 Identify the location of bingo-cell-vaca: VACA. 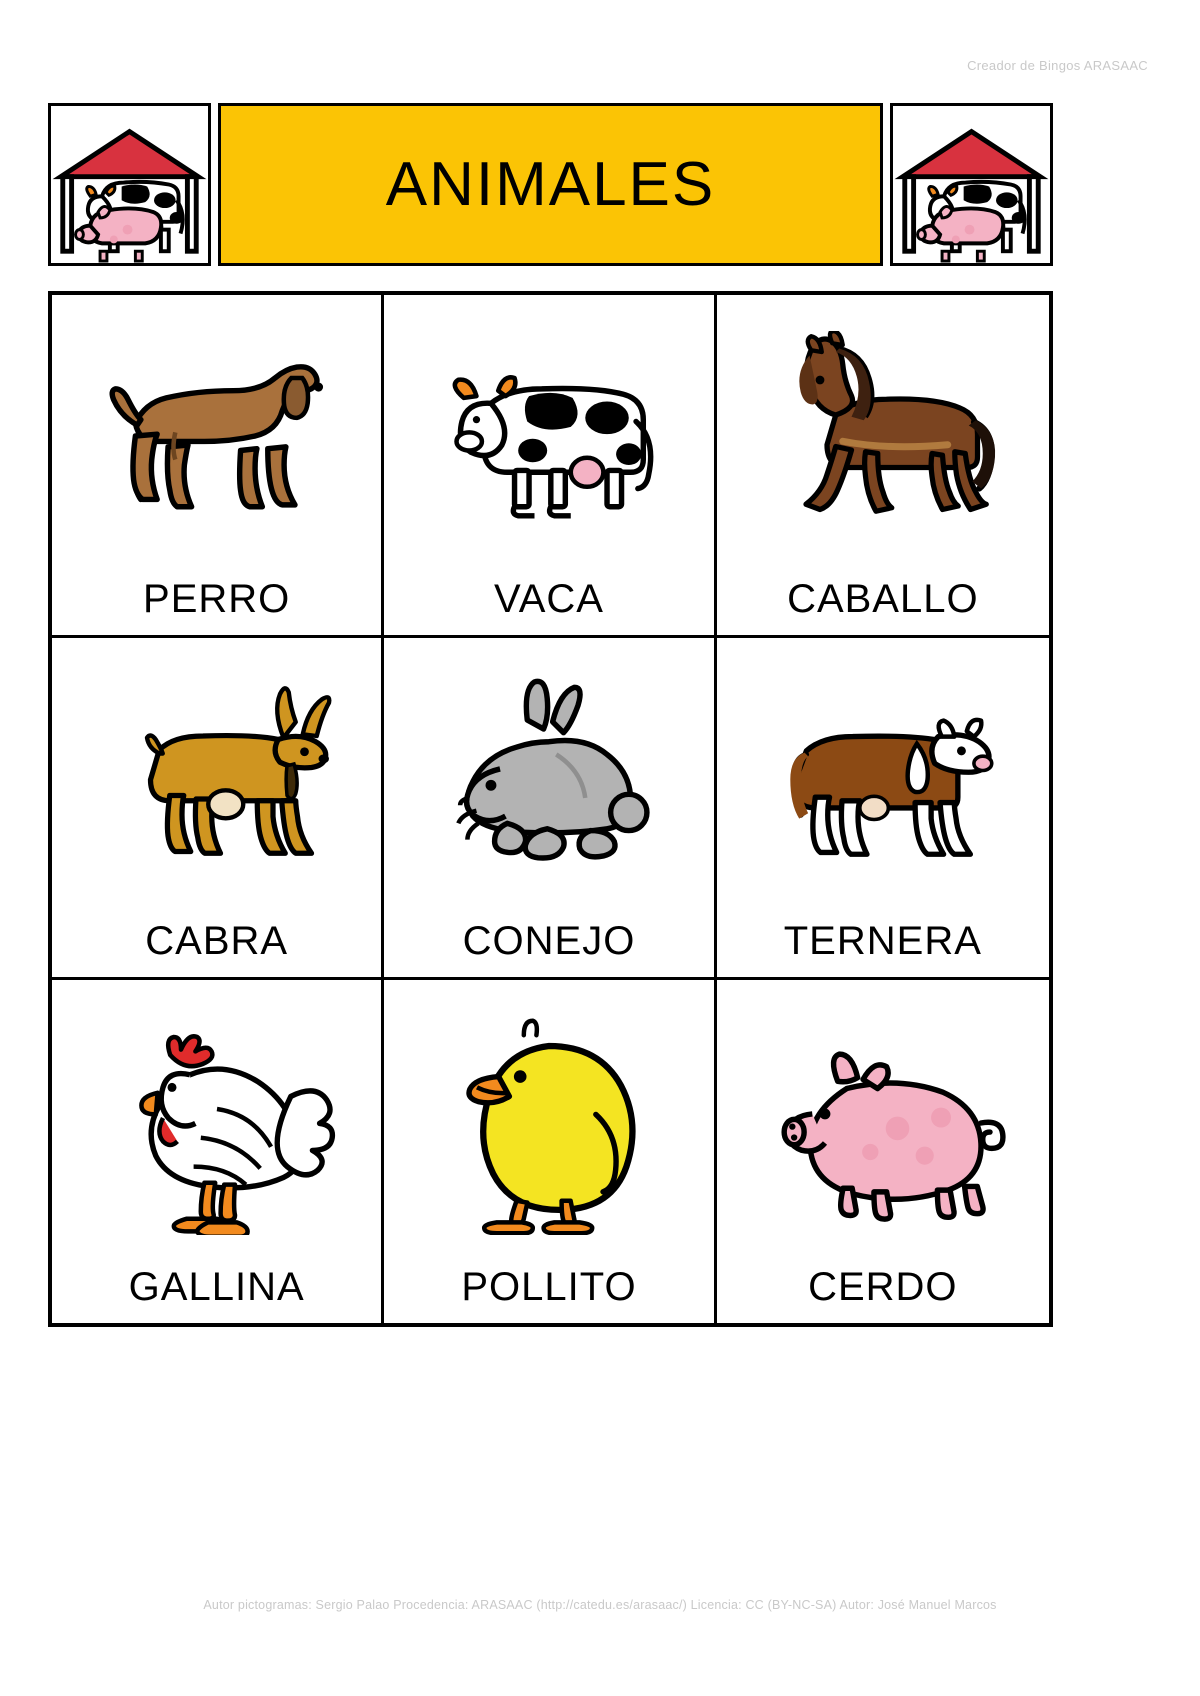
(550, 466).